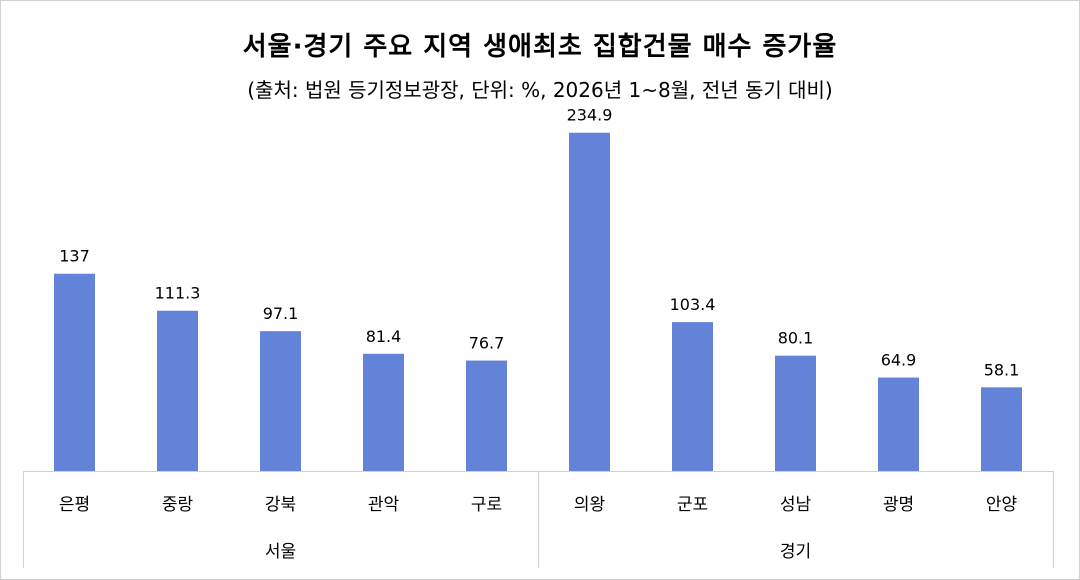 This screenshot has height=580, width=1080. I want to click on x-tick-label-7: 군포, so click(692, 505).